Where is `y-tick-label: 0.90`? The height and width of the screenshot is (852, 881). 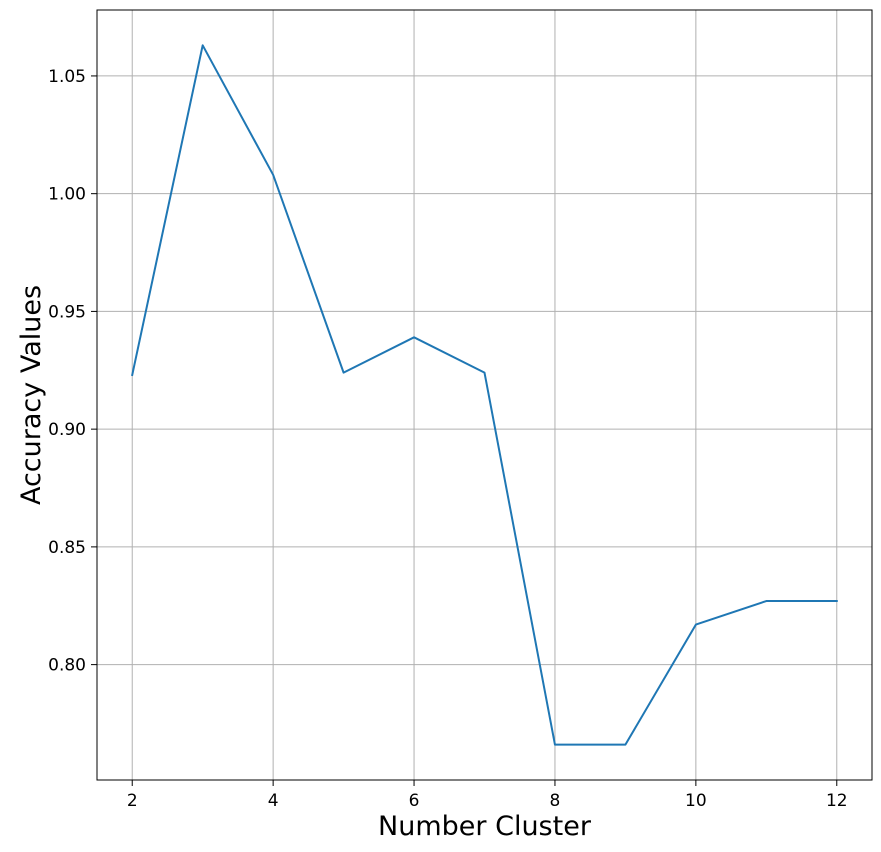
y-tick-label: 0.90 is located at coordinates (67, 430).